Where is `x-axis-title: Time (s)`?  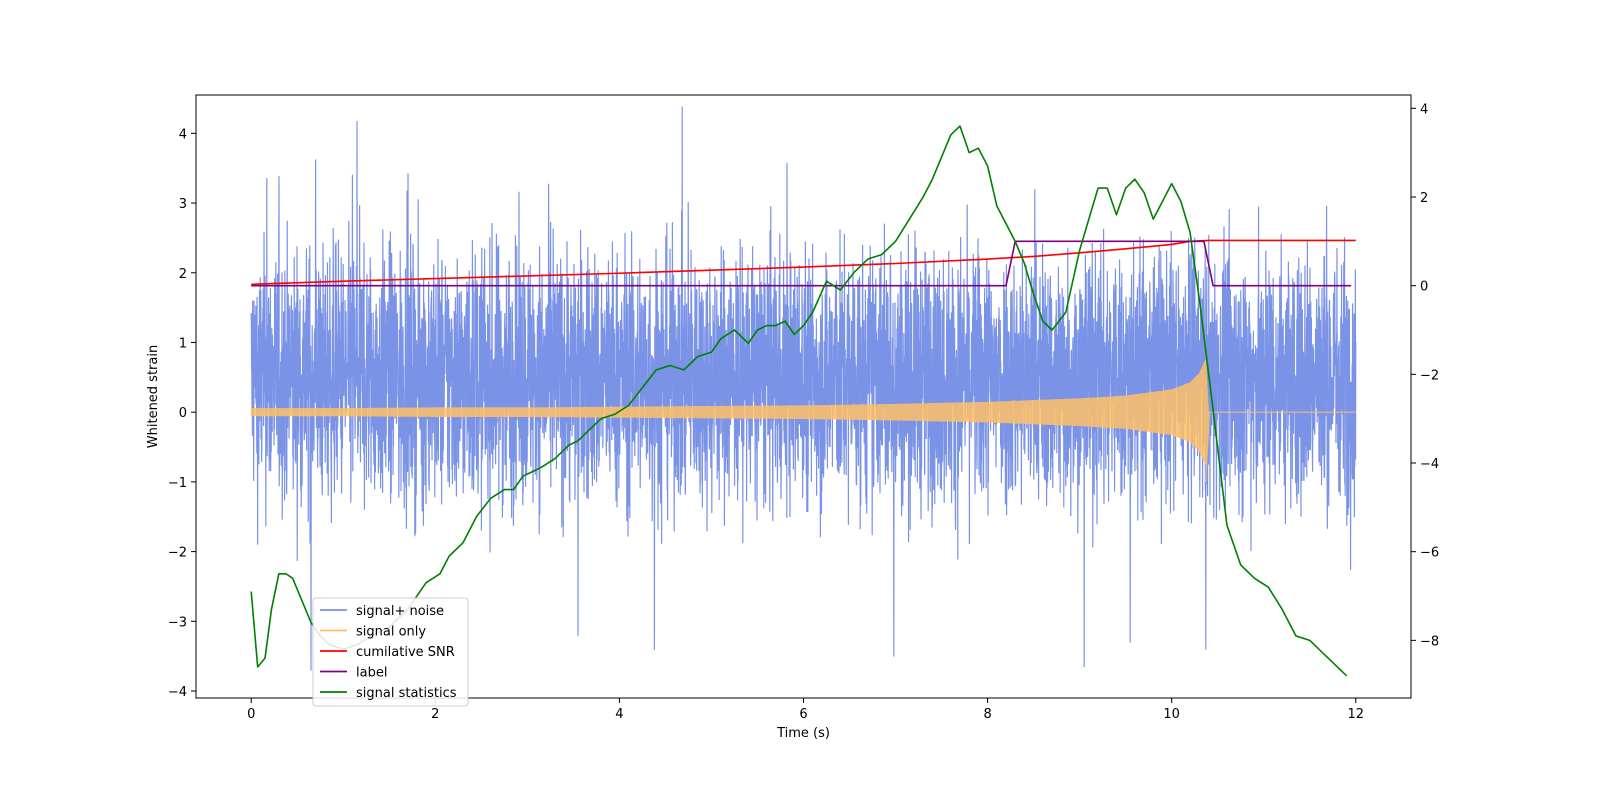
x-axis-title: Time (s) is located at coordinates (803, 733).